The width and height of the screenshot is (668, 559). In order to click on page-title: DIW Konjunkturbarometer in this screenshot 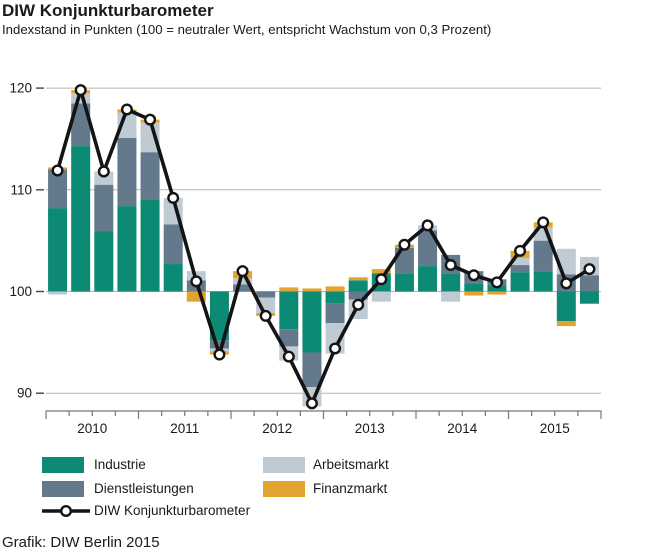, I will do `click(108, 10)`.